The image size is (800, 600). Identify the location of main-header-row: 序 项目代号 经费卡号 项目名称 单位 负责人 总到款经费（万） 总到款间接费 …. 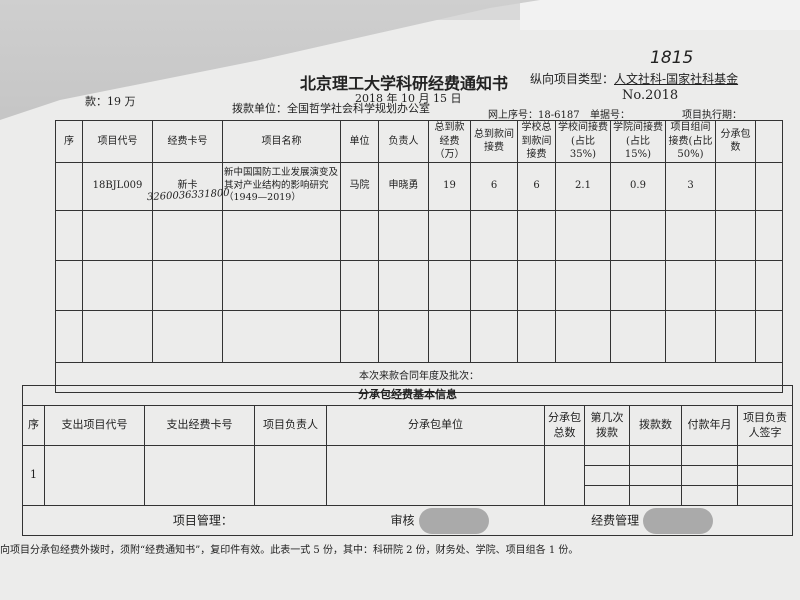
(419, 141).